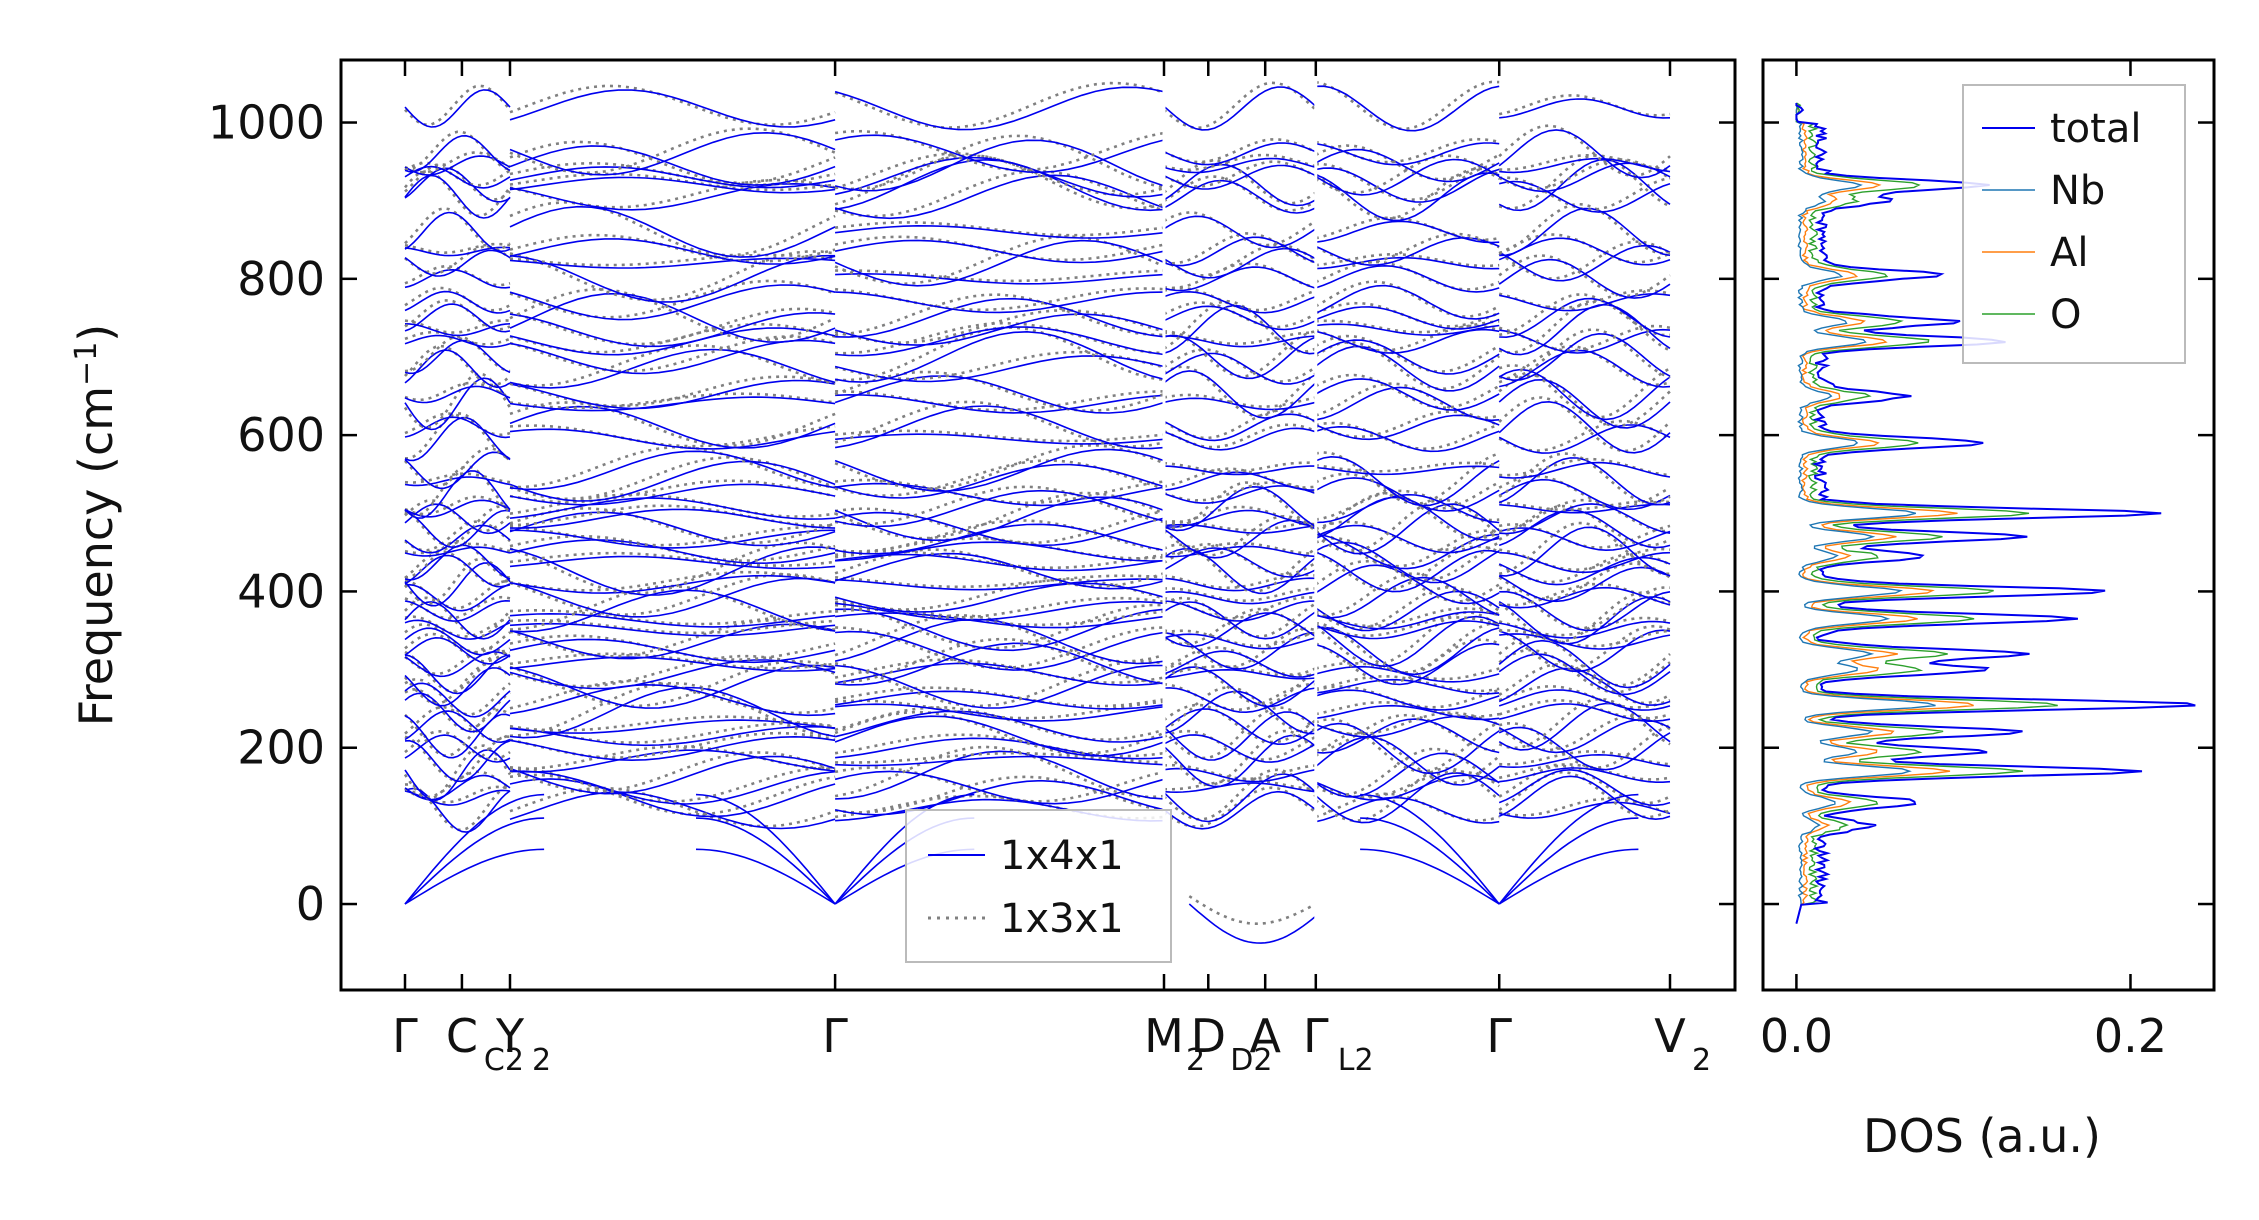 The height and width of the screenshot is (1220, 2259). I want to click on dos-x-ticks: 0.0 0.2, so click(1963, 561).